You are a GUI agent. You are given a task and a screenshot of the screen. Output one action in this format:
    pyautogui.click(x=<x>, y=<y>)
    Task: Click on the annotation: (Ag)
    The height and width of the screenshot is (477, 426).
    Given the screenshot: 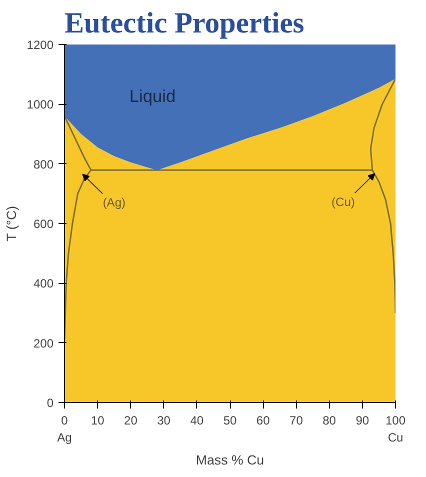 What is the action you would take?
    pyautogui.click(x=114, y=203)
    